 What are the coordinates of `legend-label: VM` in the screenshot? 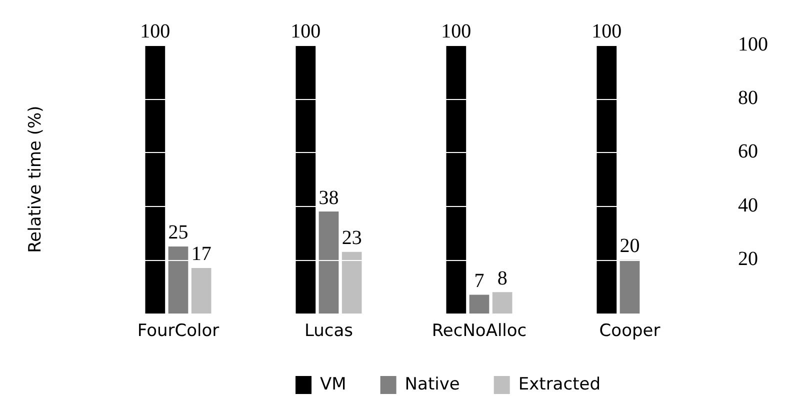 It's located at (333, 384).